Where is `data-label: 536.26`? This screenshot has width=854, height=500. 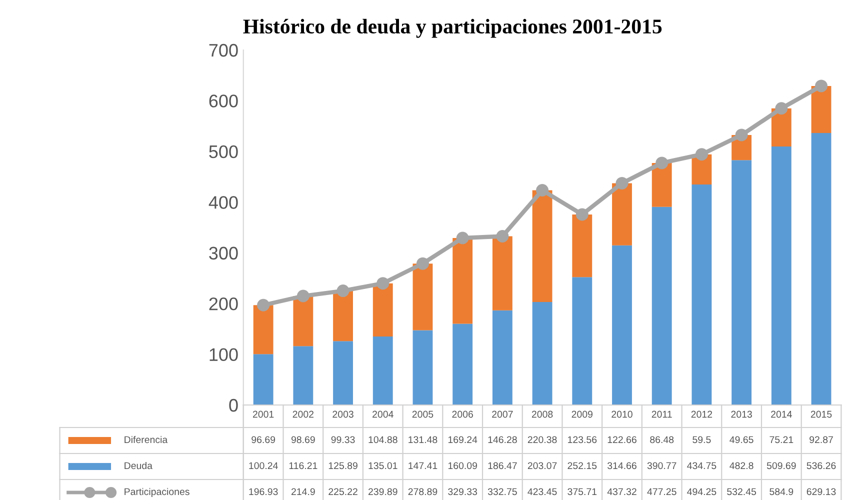 data-label: 536.26 is located at coordinates (821, 466).